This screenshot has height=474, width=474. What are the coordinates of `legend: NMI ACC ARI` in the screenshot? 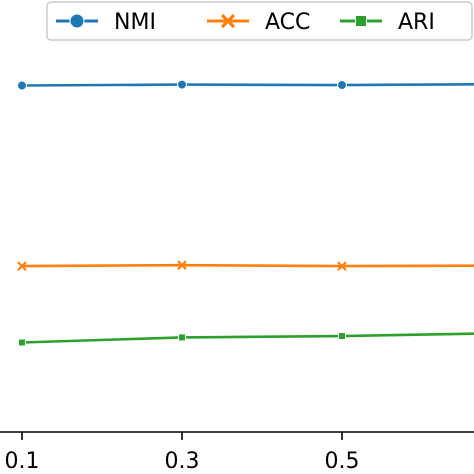 It's located at (259, 21).